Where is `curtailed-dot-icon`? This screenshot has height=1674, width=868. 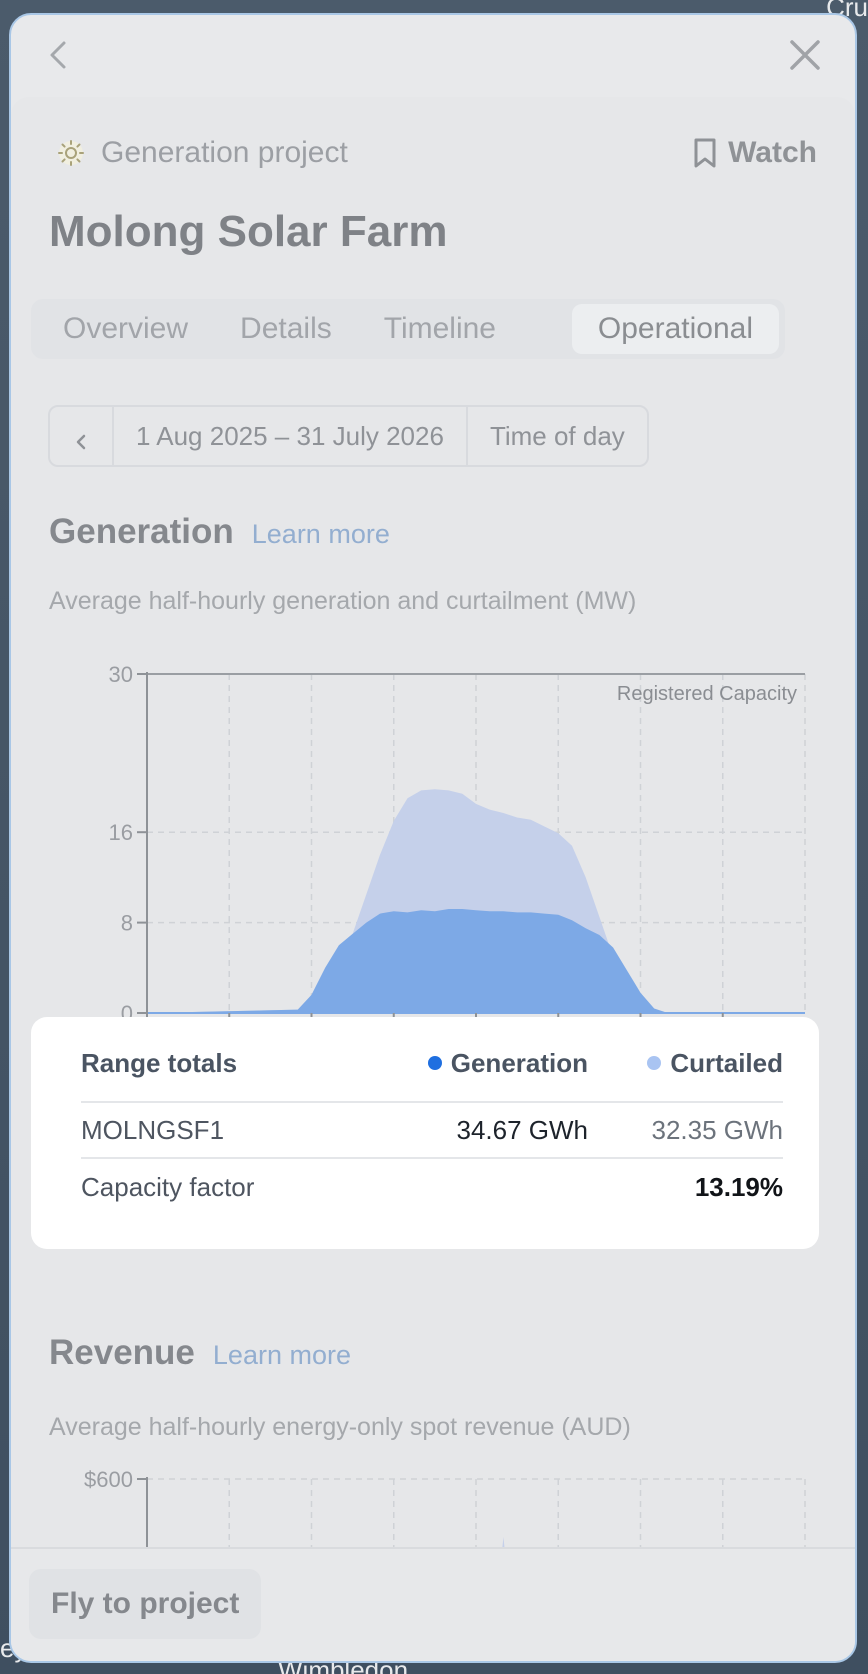 curtailed-dot-icon is located at coordinates (654, 1063).